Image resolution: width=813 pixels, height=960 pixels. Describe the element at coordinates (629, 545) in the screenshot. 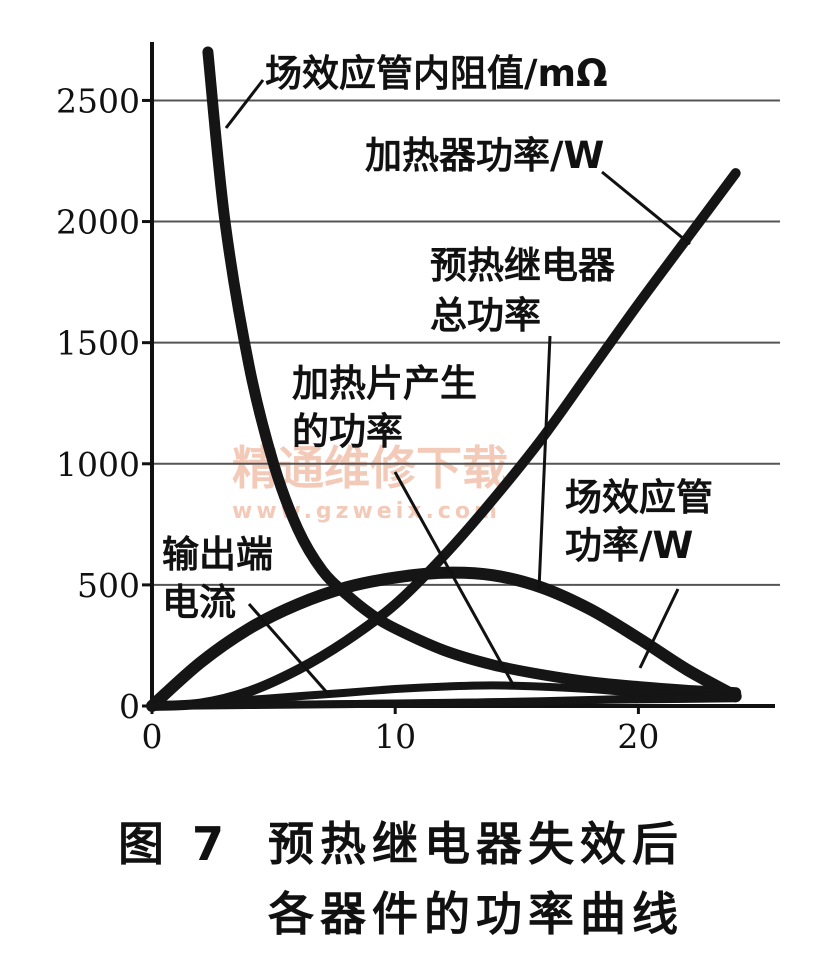

I see `series-label-5: 功率/W` at that location.